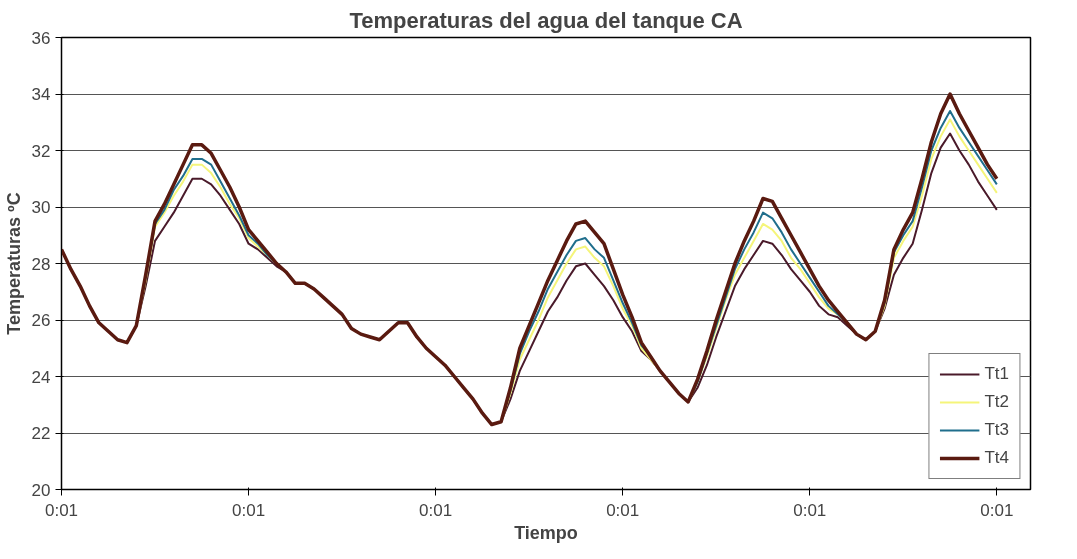 This screenshot has height=559, width=1077. What do you see at coordinates (41, 490) in the screenshot?
I see `y-tick-label: 20` at bounding box center [41, 490].